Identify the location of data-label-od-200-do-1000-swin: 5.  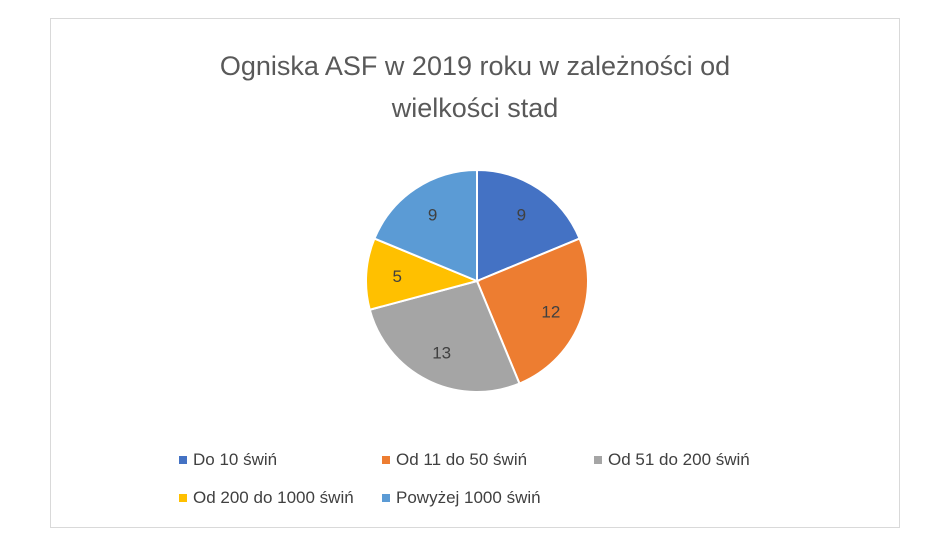
(397, 276).